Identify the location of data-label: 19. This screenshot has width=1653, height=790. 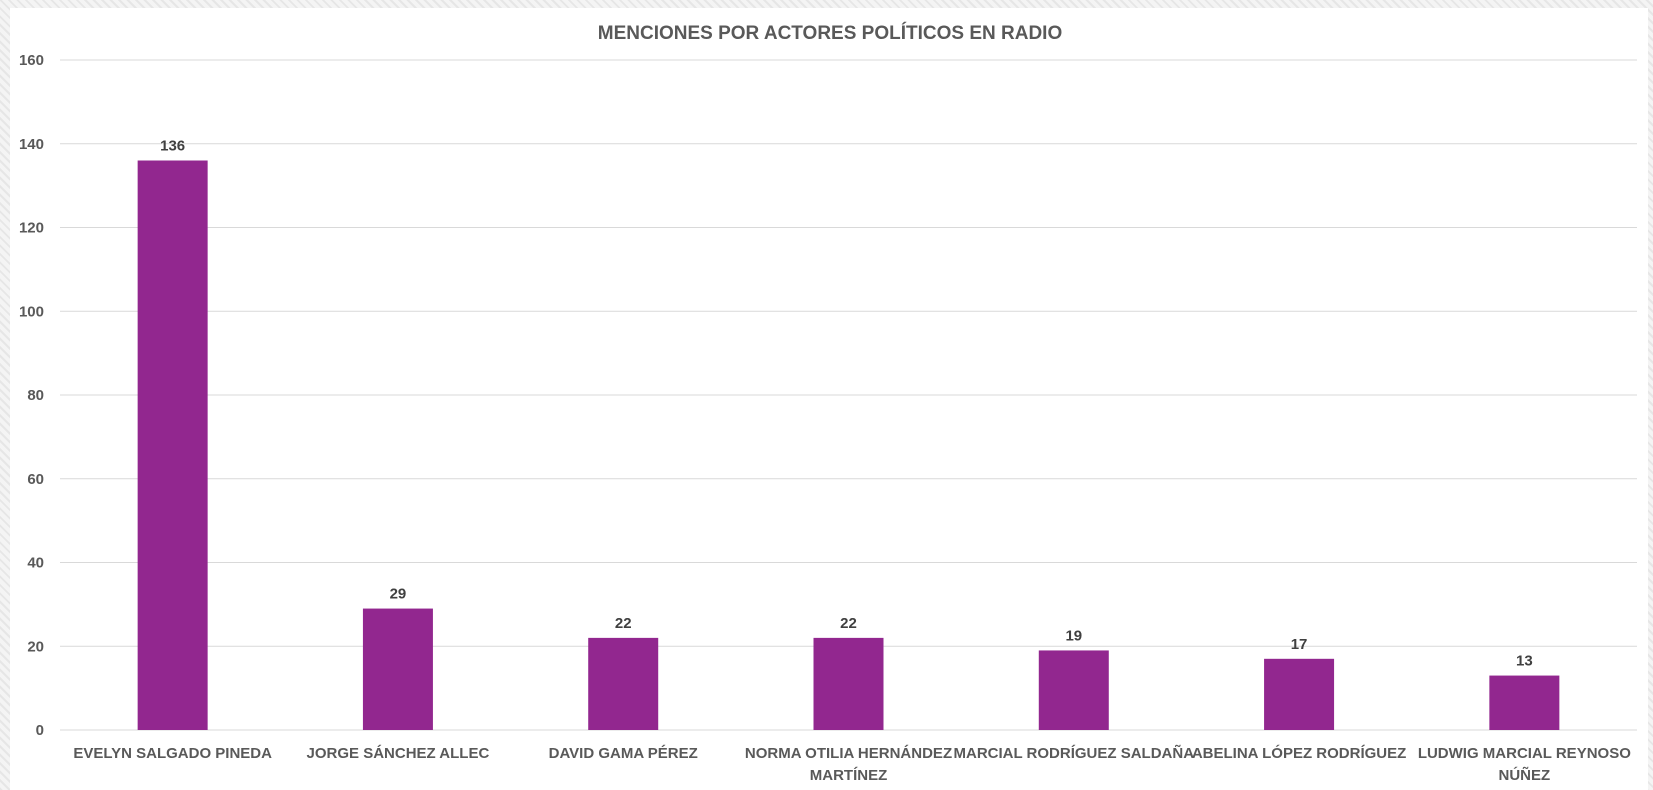
(1073, 635).